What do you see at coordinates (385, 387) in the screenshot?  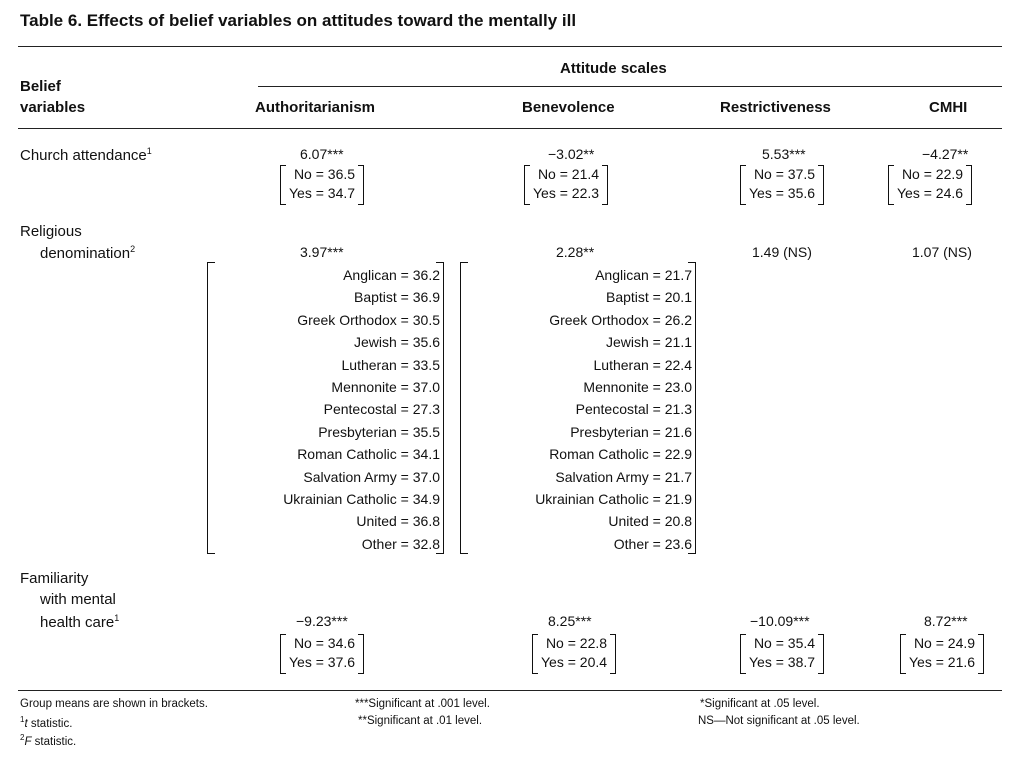 I see `list-item: Mennonite = 37.0` at bounding box center [385, 387].